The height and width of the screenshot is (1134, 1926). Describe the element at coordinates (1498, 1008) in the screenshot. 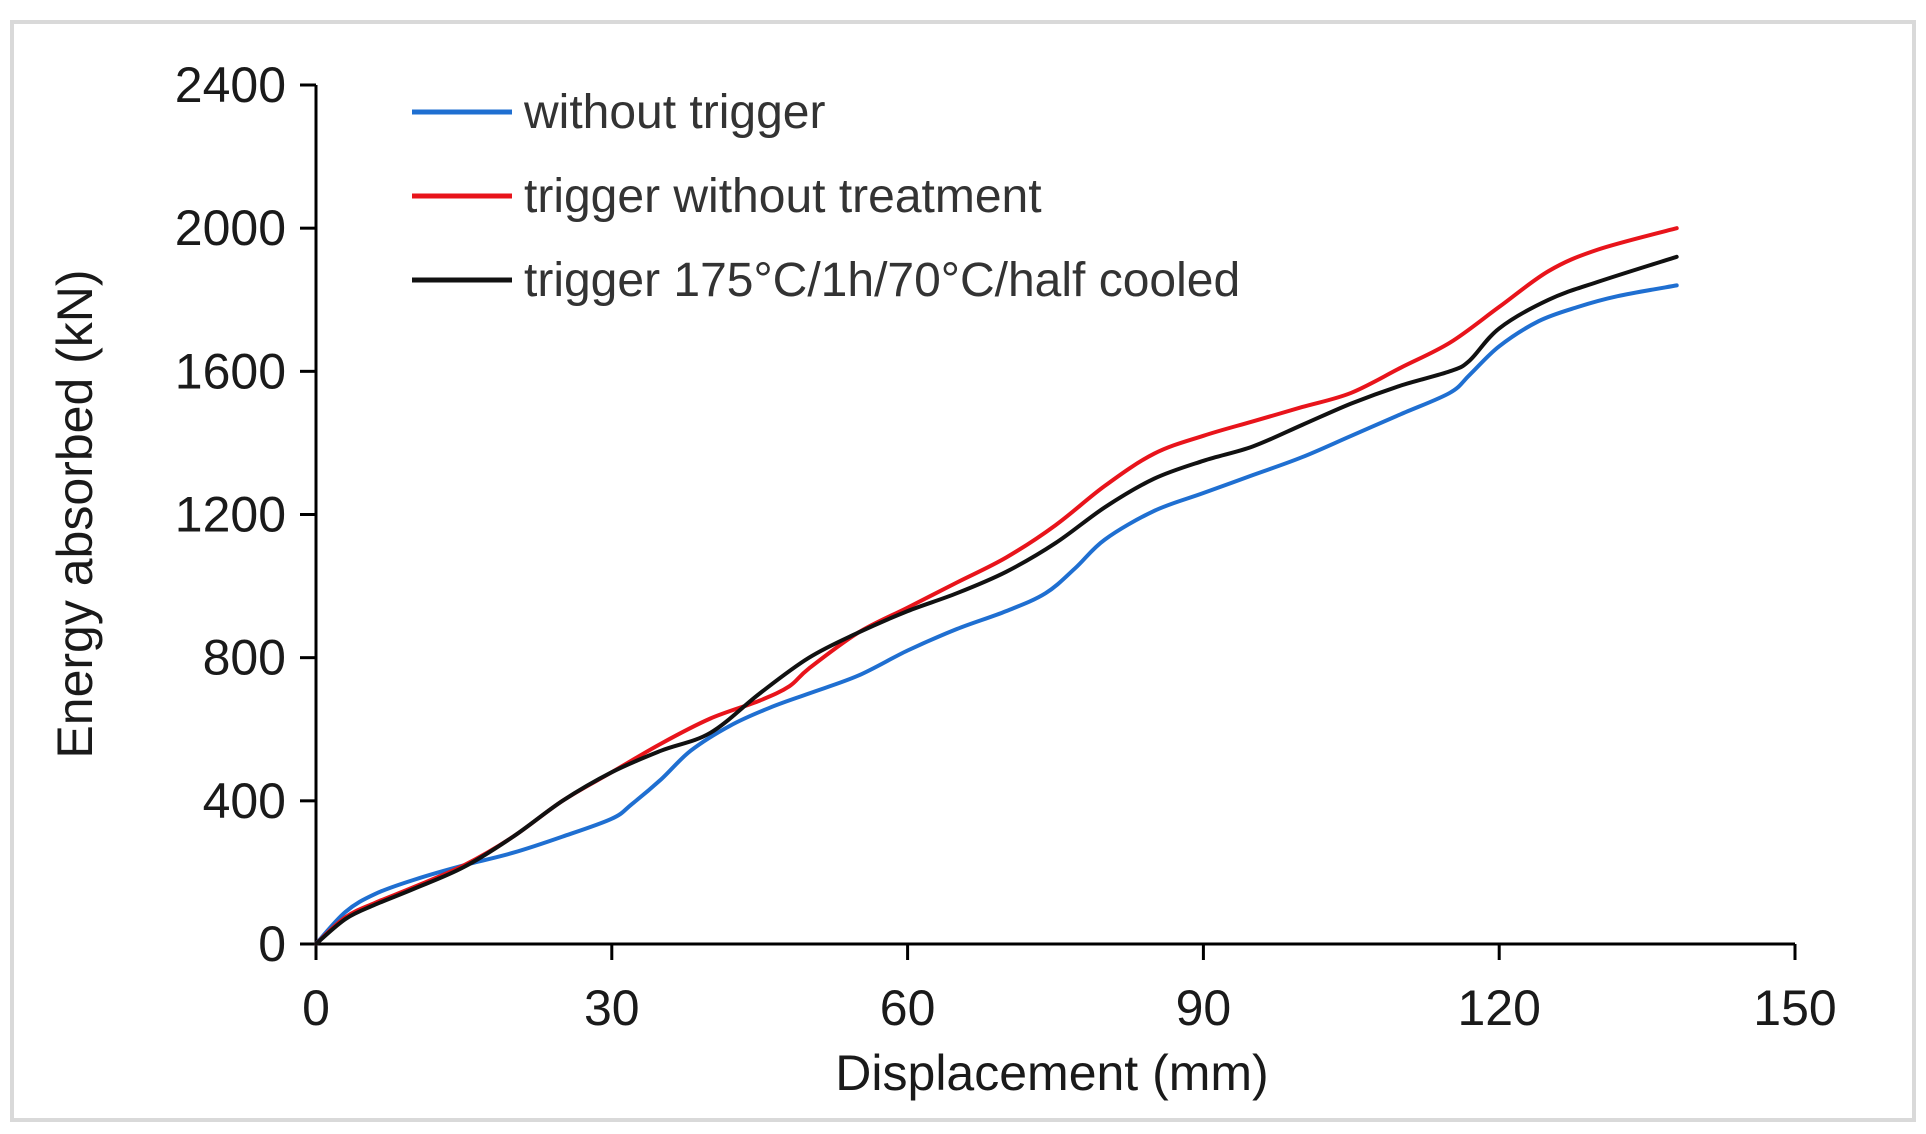

I see `x-tick-label: 120` at that location.